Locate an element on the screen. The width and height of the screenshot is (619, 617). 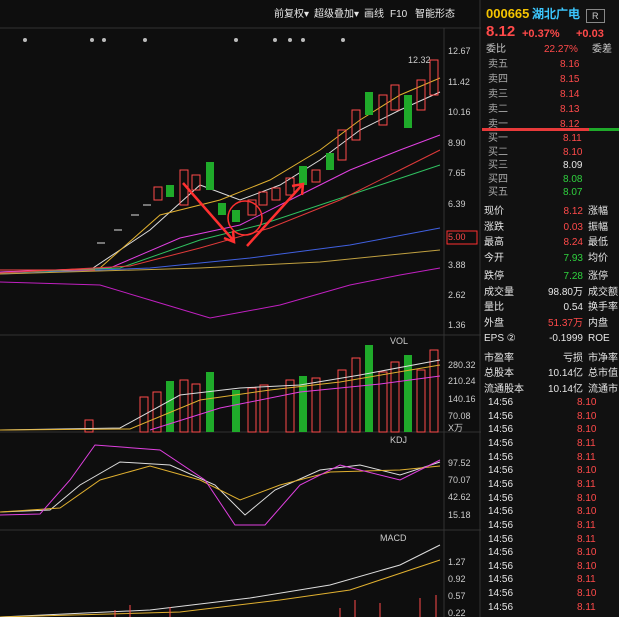
axis-label: 42.62 is located at coordinates (459, 497).